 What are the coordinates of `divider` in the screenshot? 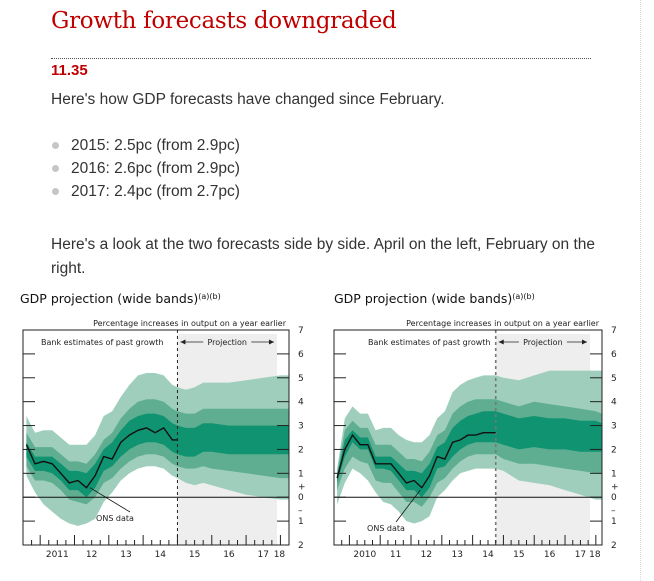 It's located at (321, 58).